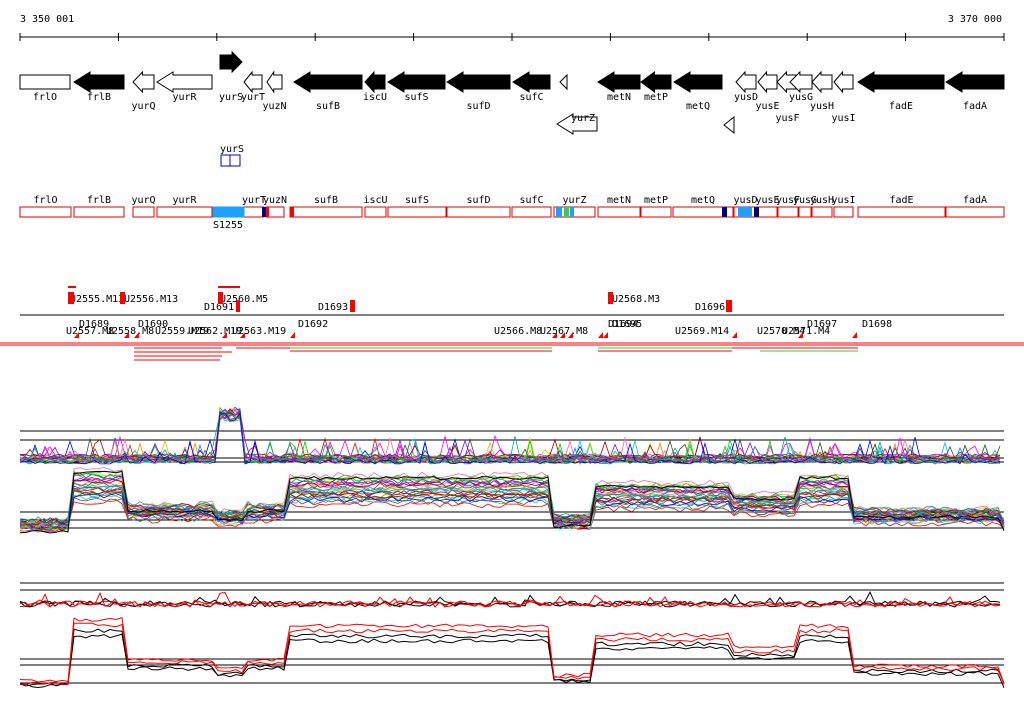 The width and height of the screenshot is (1024, 714). What do you see at coordinates (801, 97) in the screenshot?
I see `gene-label-yusG: yusG` at bounding box center [801, 97].